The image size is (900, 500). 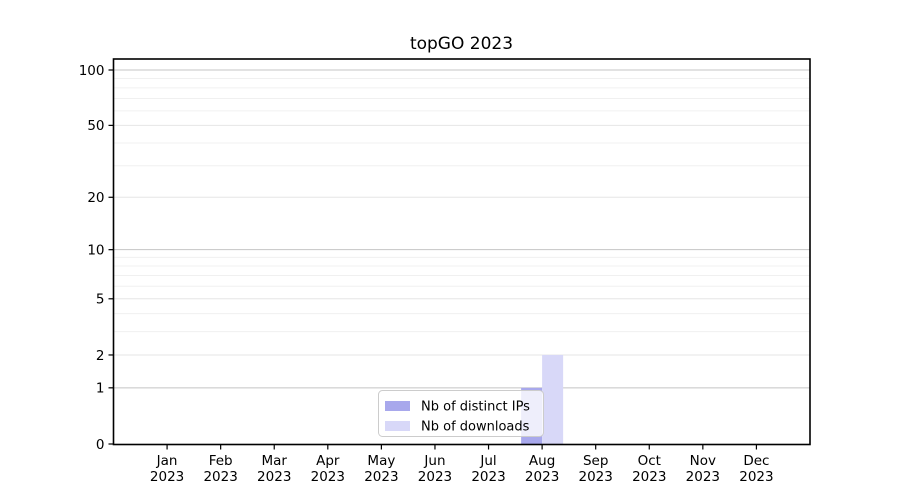 I want to click on x-tick-label-year-jun: 2023, so click(x=435, y=477).